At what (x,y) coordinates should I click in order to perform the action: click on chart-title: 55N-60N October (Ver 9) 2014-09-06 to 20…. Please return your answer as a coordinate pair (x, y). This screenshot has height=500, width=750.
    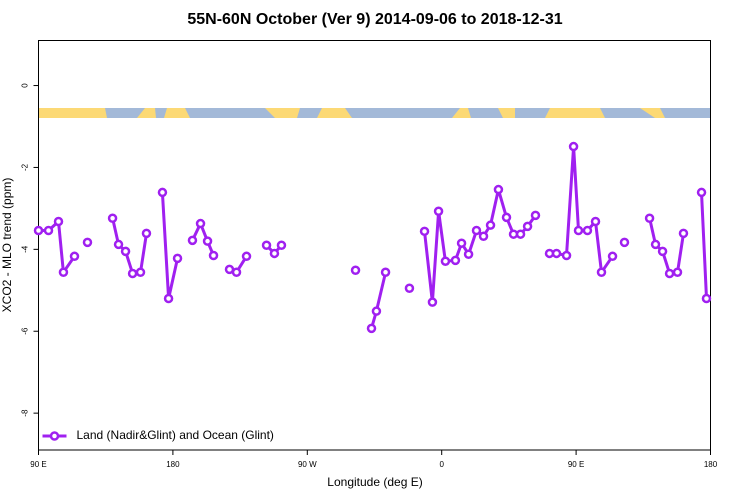
    Looking at the image, I should click on (374, 19).